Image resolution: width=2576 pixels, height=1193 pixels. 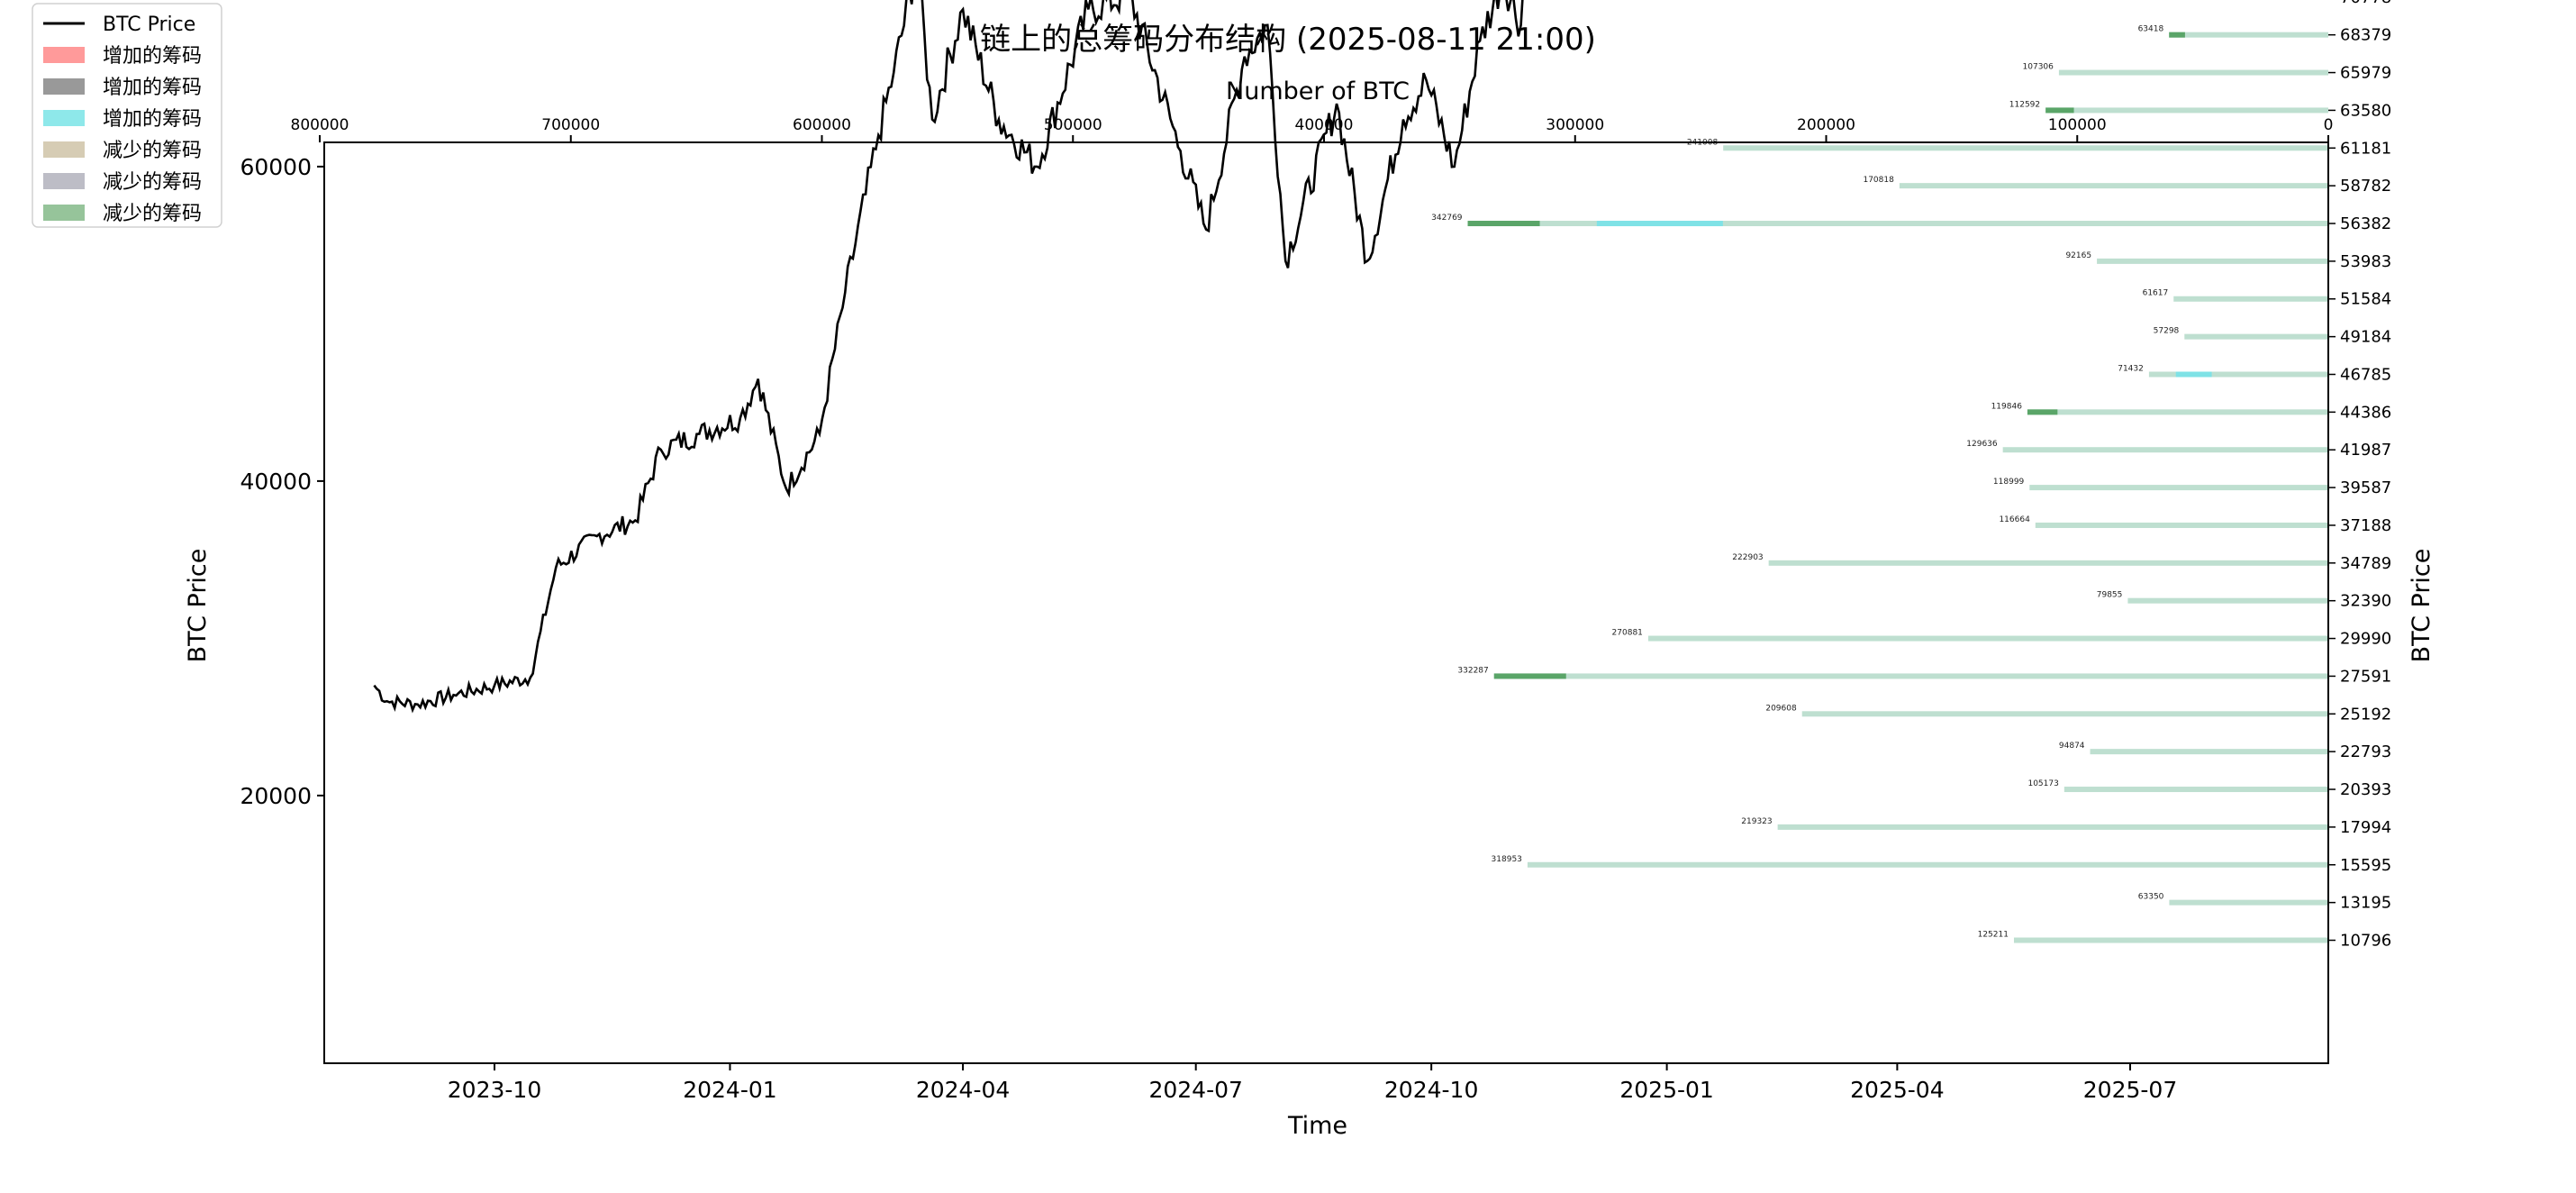 What do you see at coordinates (2365, 751) in the screenshot?
I see `right-tick-label: 22793` at bounding box center [2365, 751].